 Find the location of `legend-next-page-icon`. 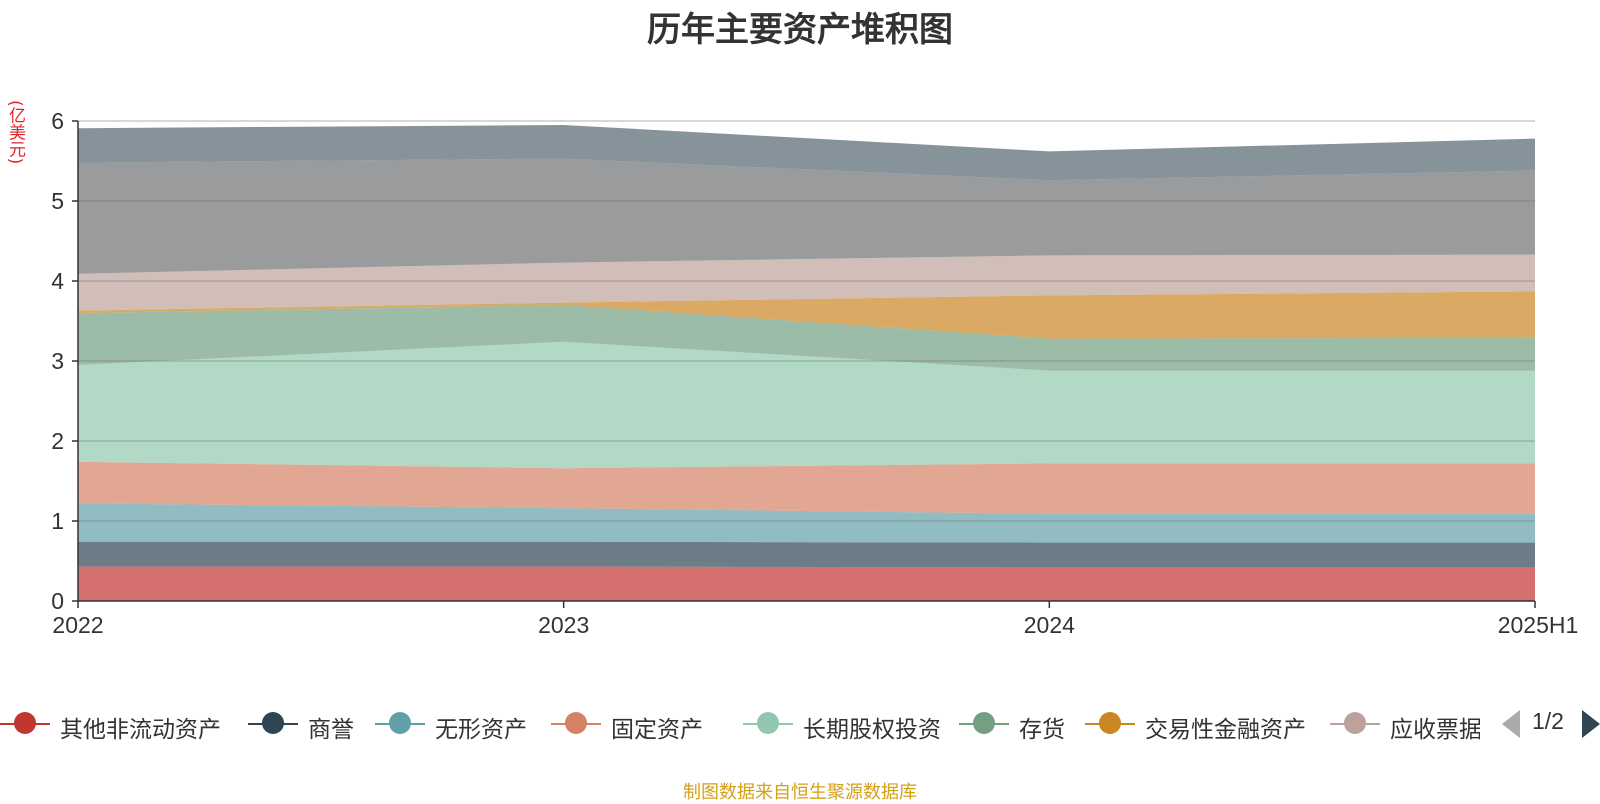

legend-next-page-icon is located at coordinates (1591, 724).